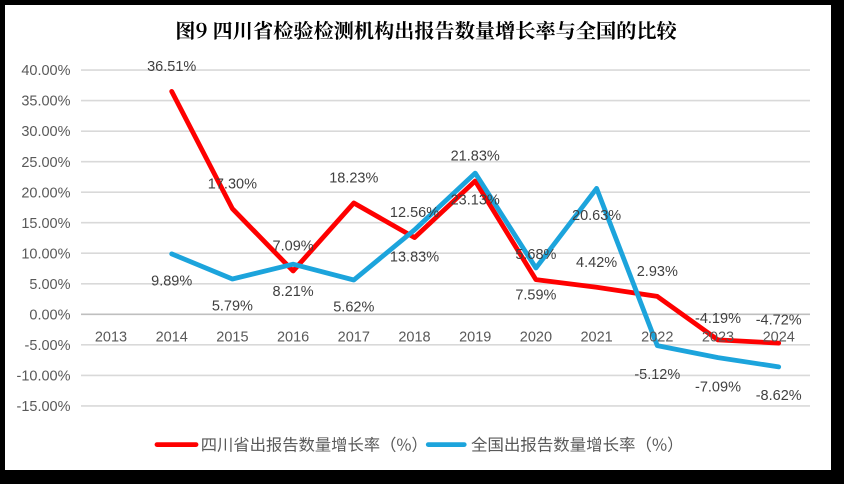  I want to click on svg-text: 7.59%, so click(535, 296).